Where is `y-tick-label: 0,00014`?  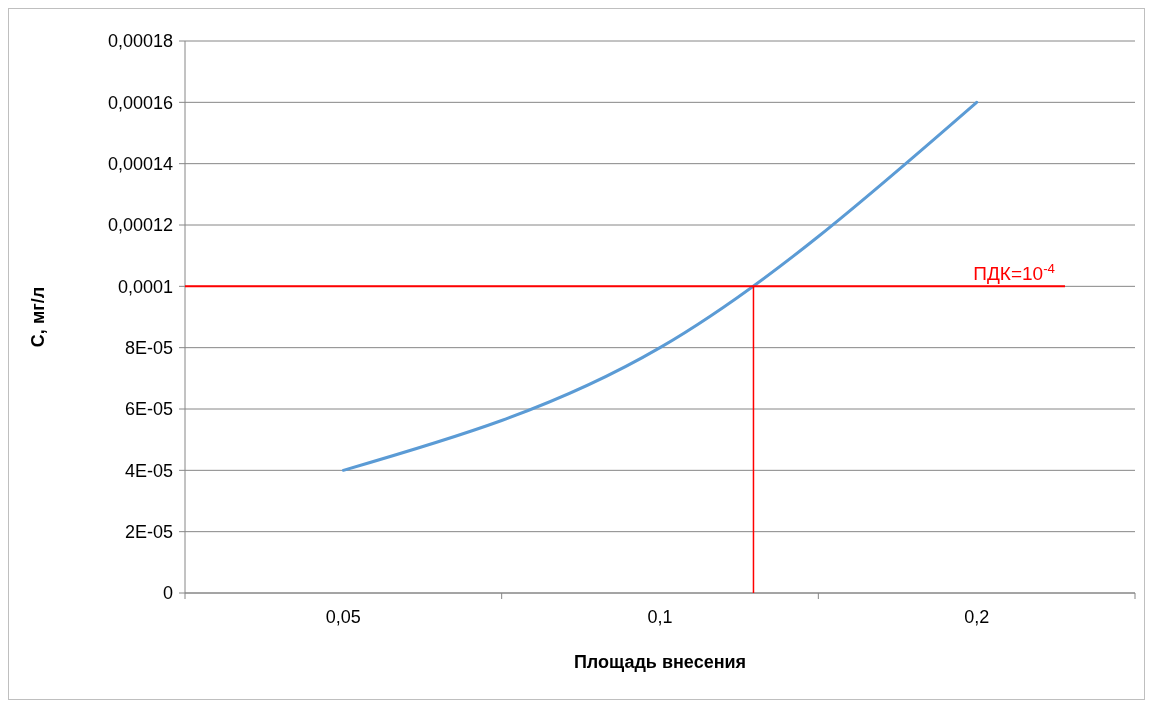
y-tick-label: 0,00014 is located at coordinates (140, 163).